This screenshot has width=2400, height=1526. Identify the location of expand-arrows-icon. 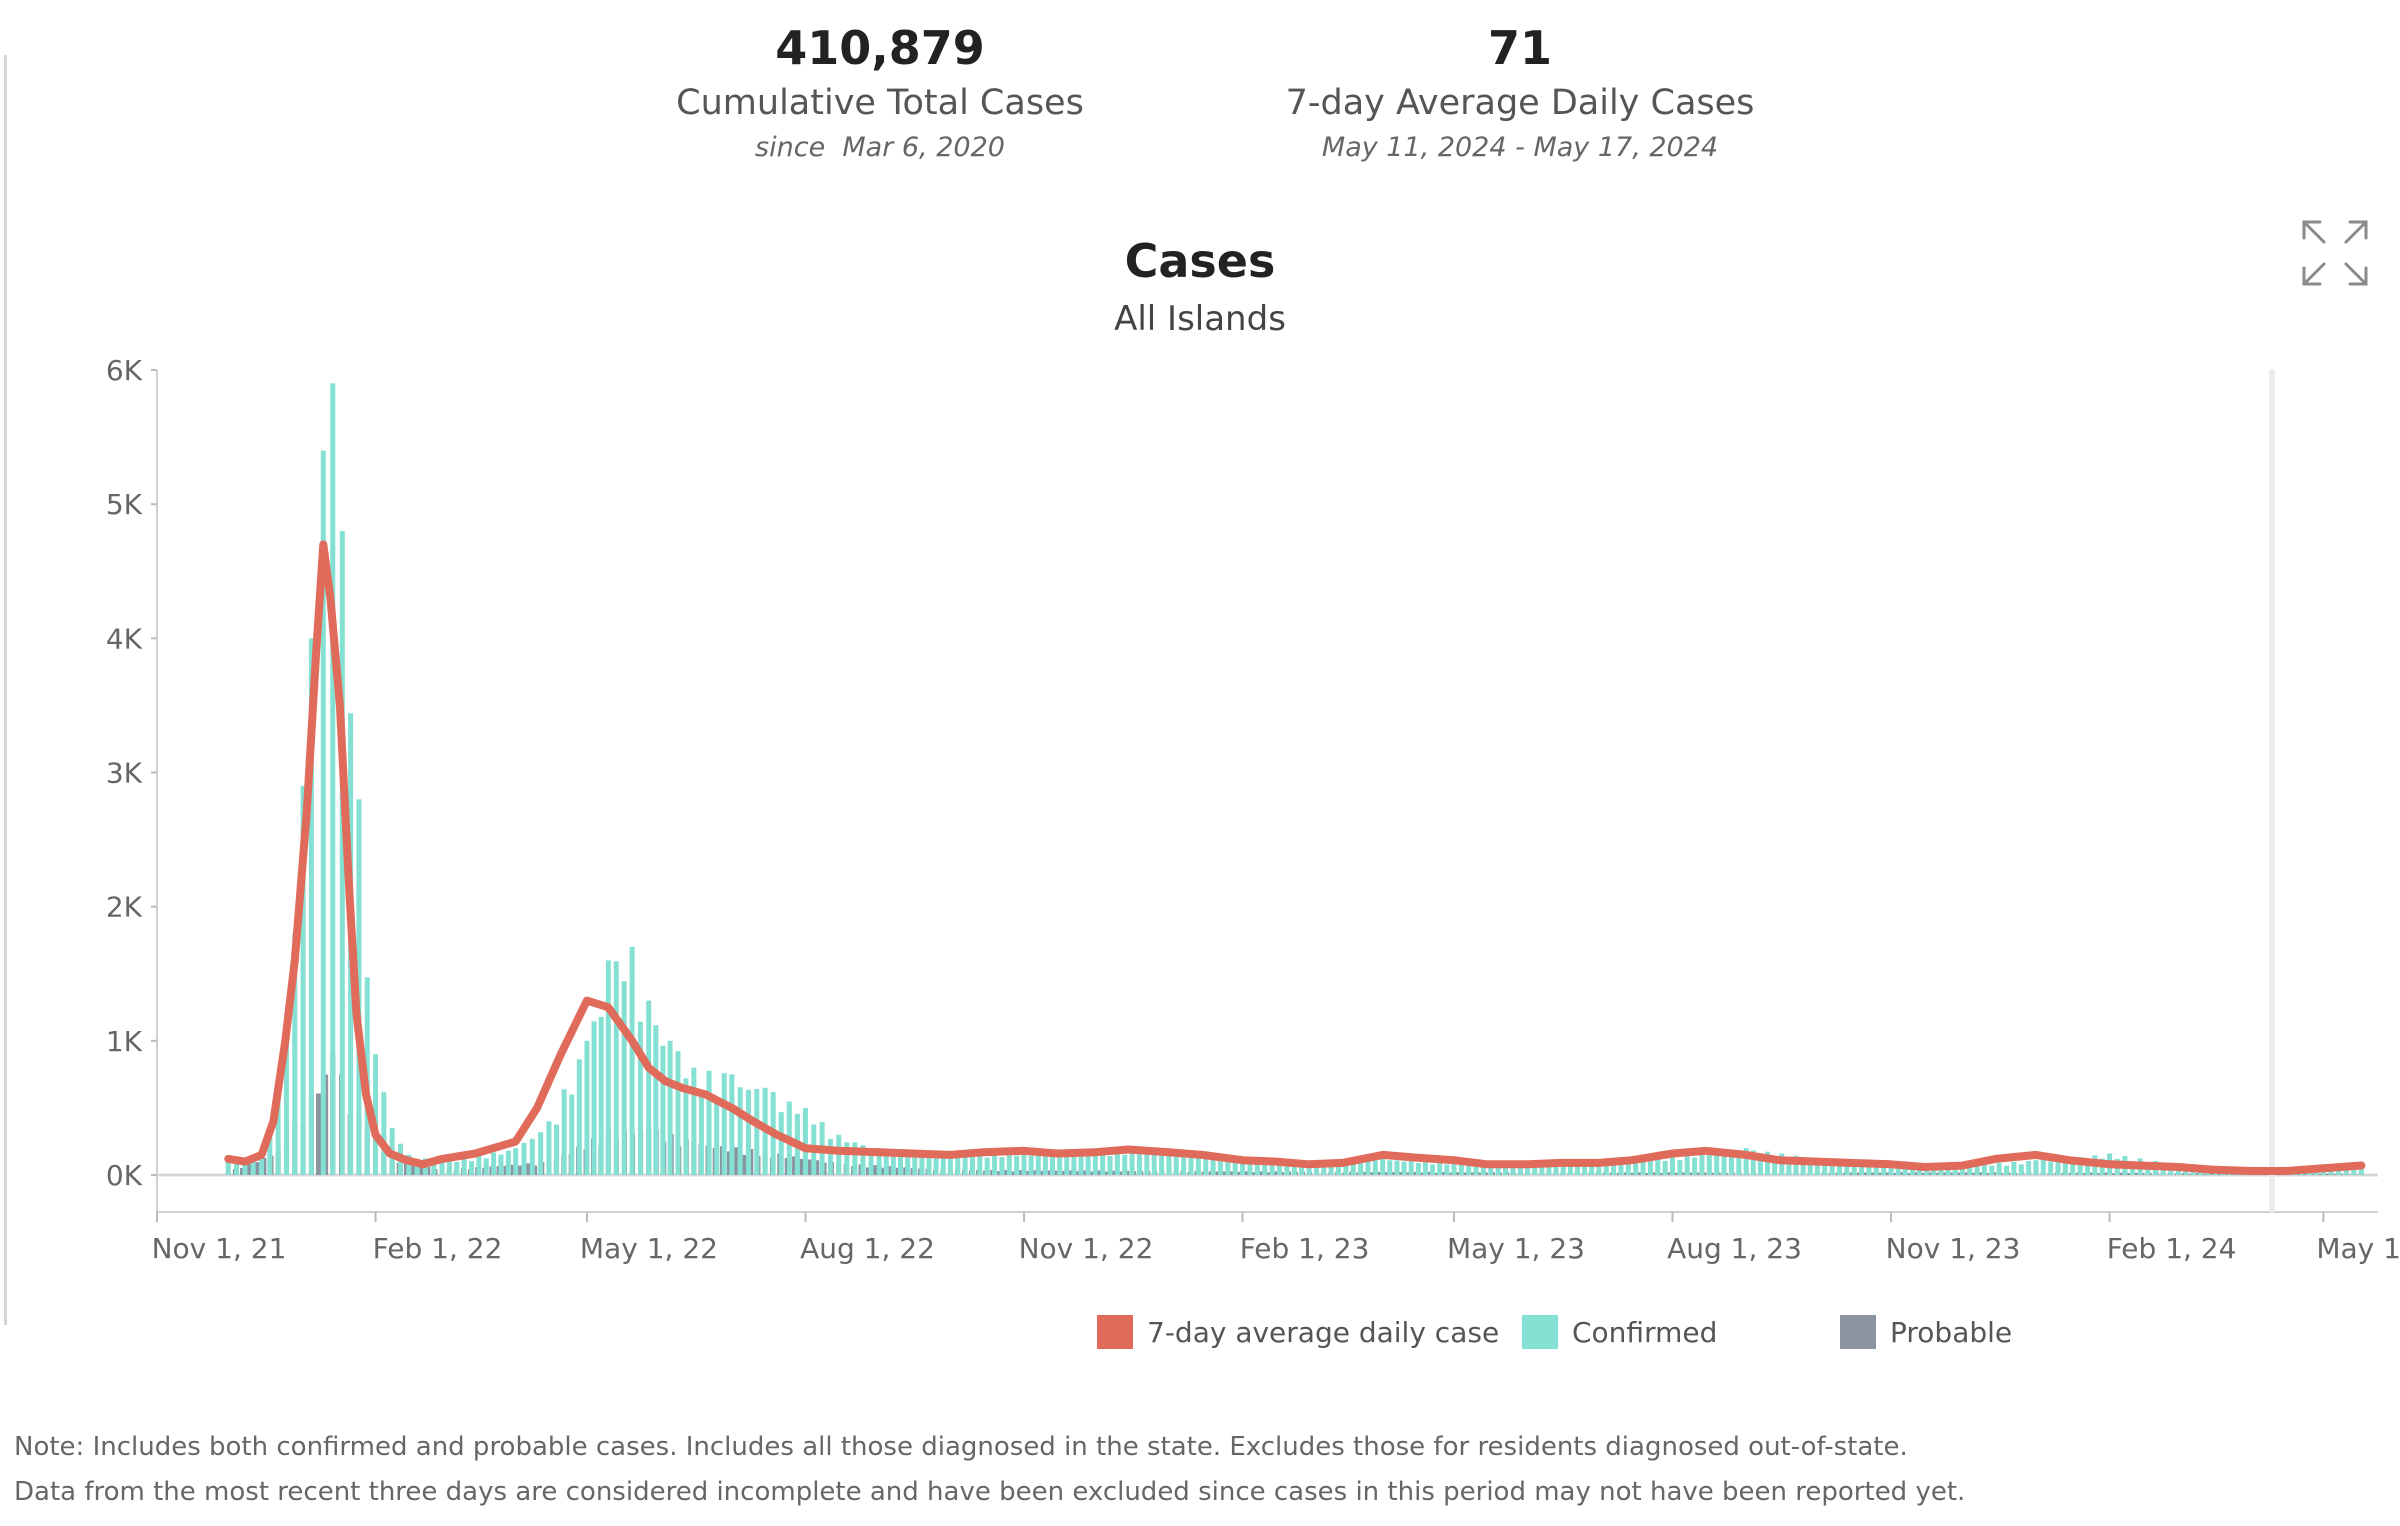
(2335, 253).